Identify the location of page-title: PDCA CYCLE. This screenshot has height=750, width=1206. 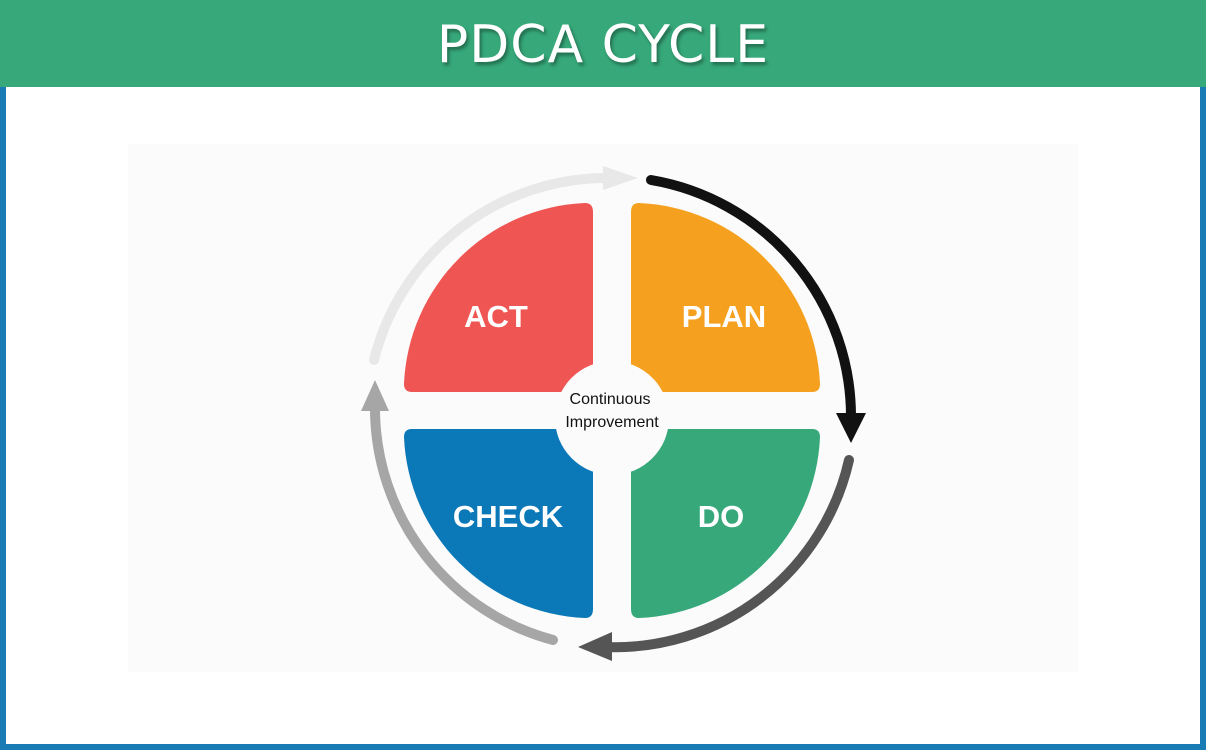
(603, 44).